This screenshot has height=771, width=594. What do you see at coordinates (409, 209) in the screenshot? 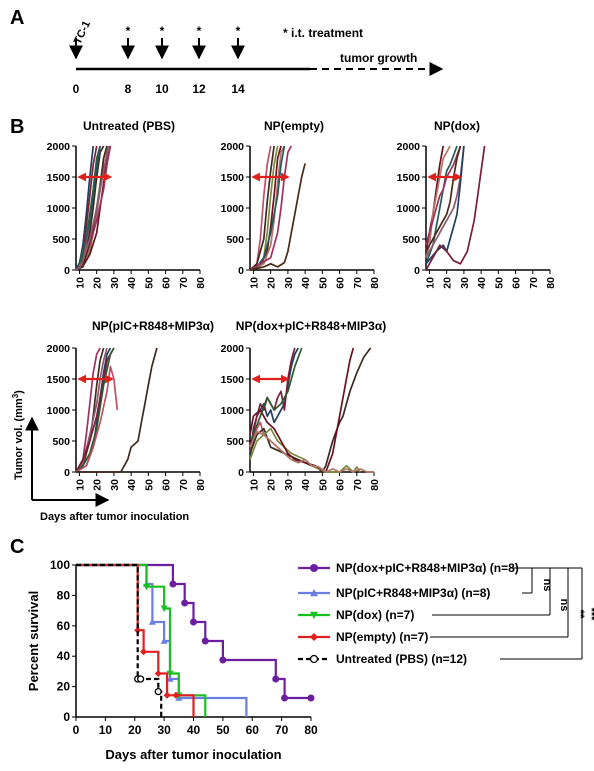
I see `y-tick-label: 1000` at bounding box center [409, 209].